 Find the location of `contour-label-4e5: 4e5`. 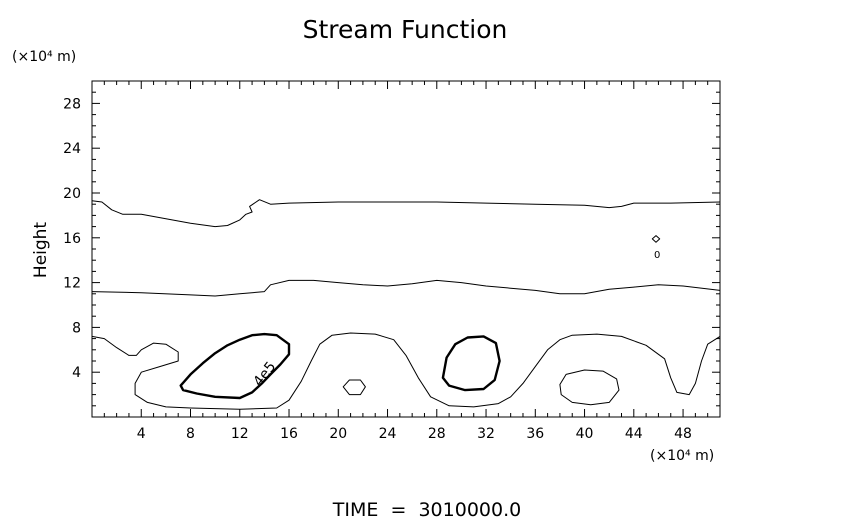

contour-label-4e5: 4e5 is located at coordinates (264, 374).